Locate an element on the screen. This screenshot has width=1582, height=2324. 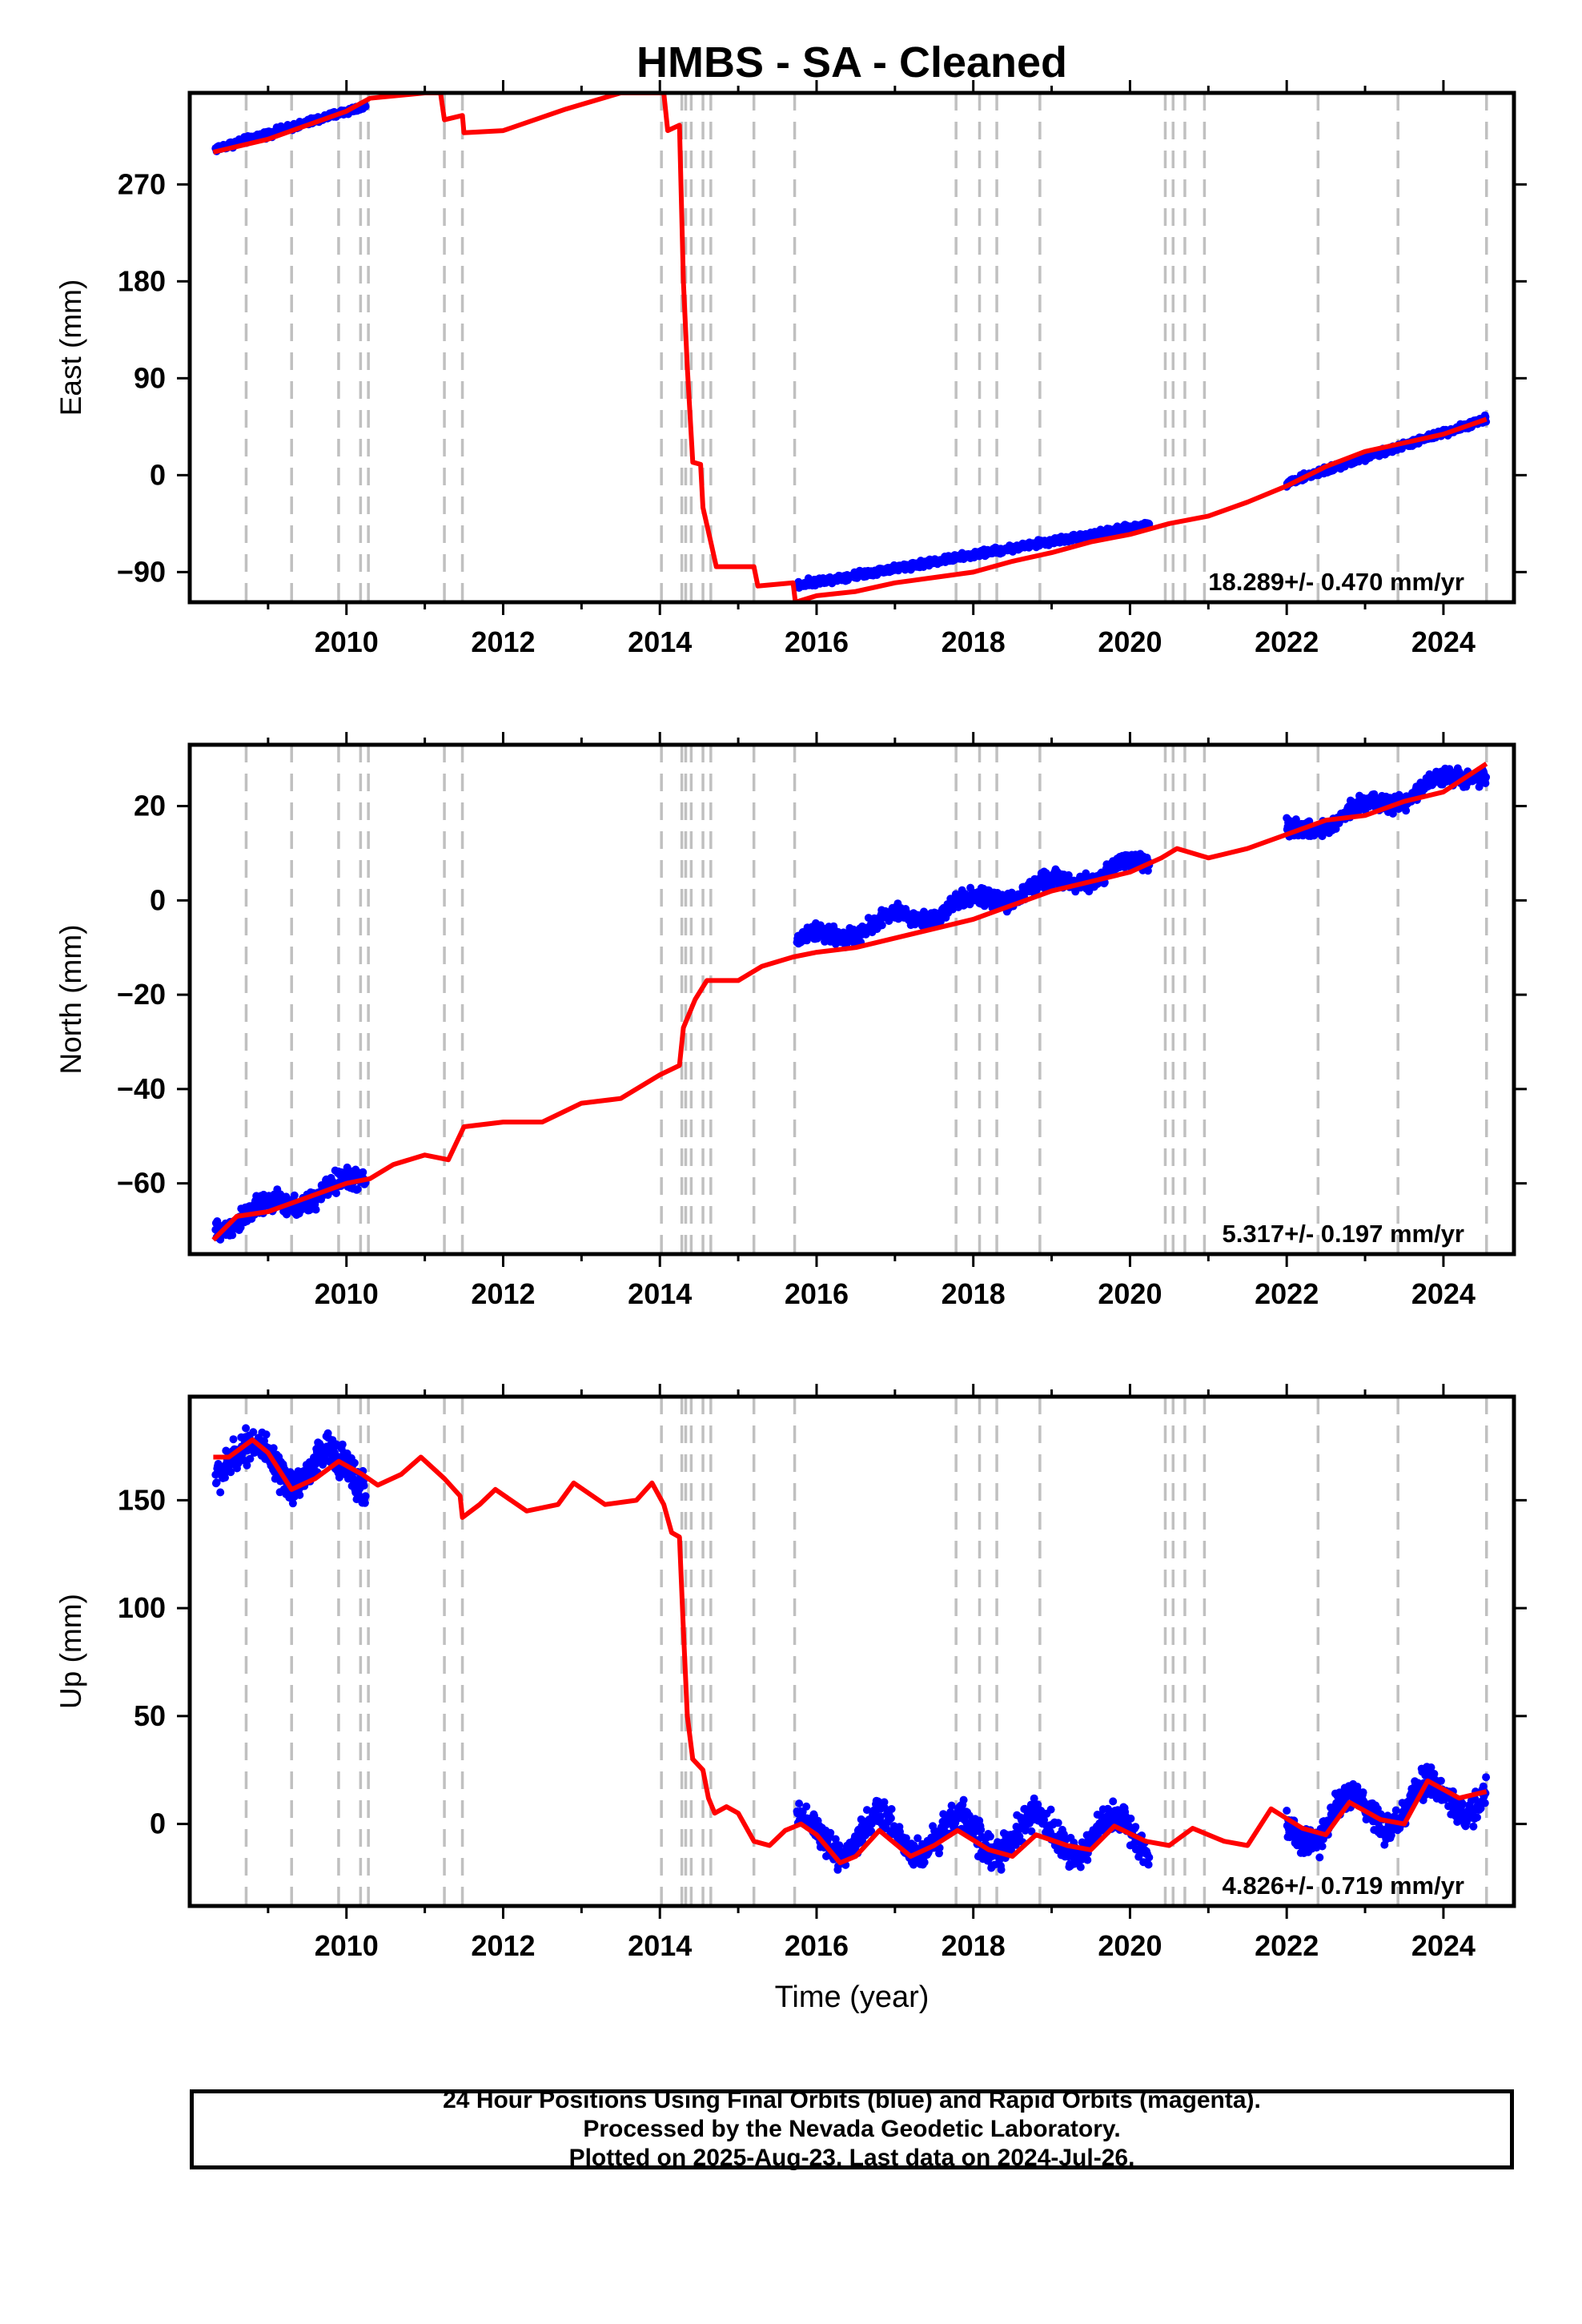
up-rate-label: 4.826+/- 0.719 mm/yr is located at coordinates (1343, 1886).